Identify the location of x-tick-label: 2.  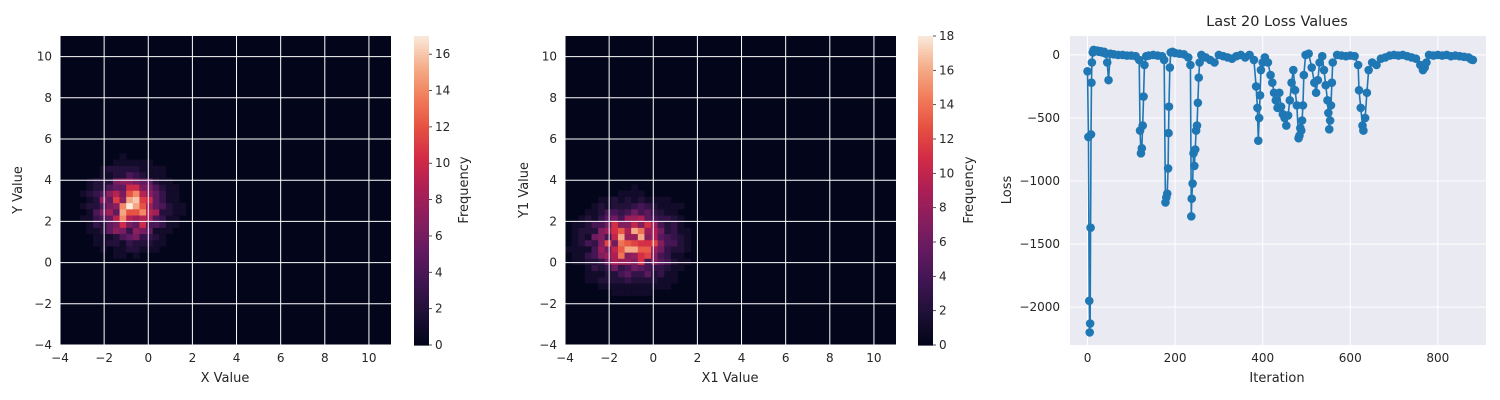
(698, 358).